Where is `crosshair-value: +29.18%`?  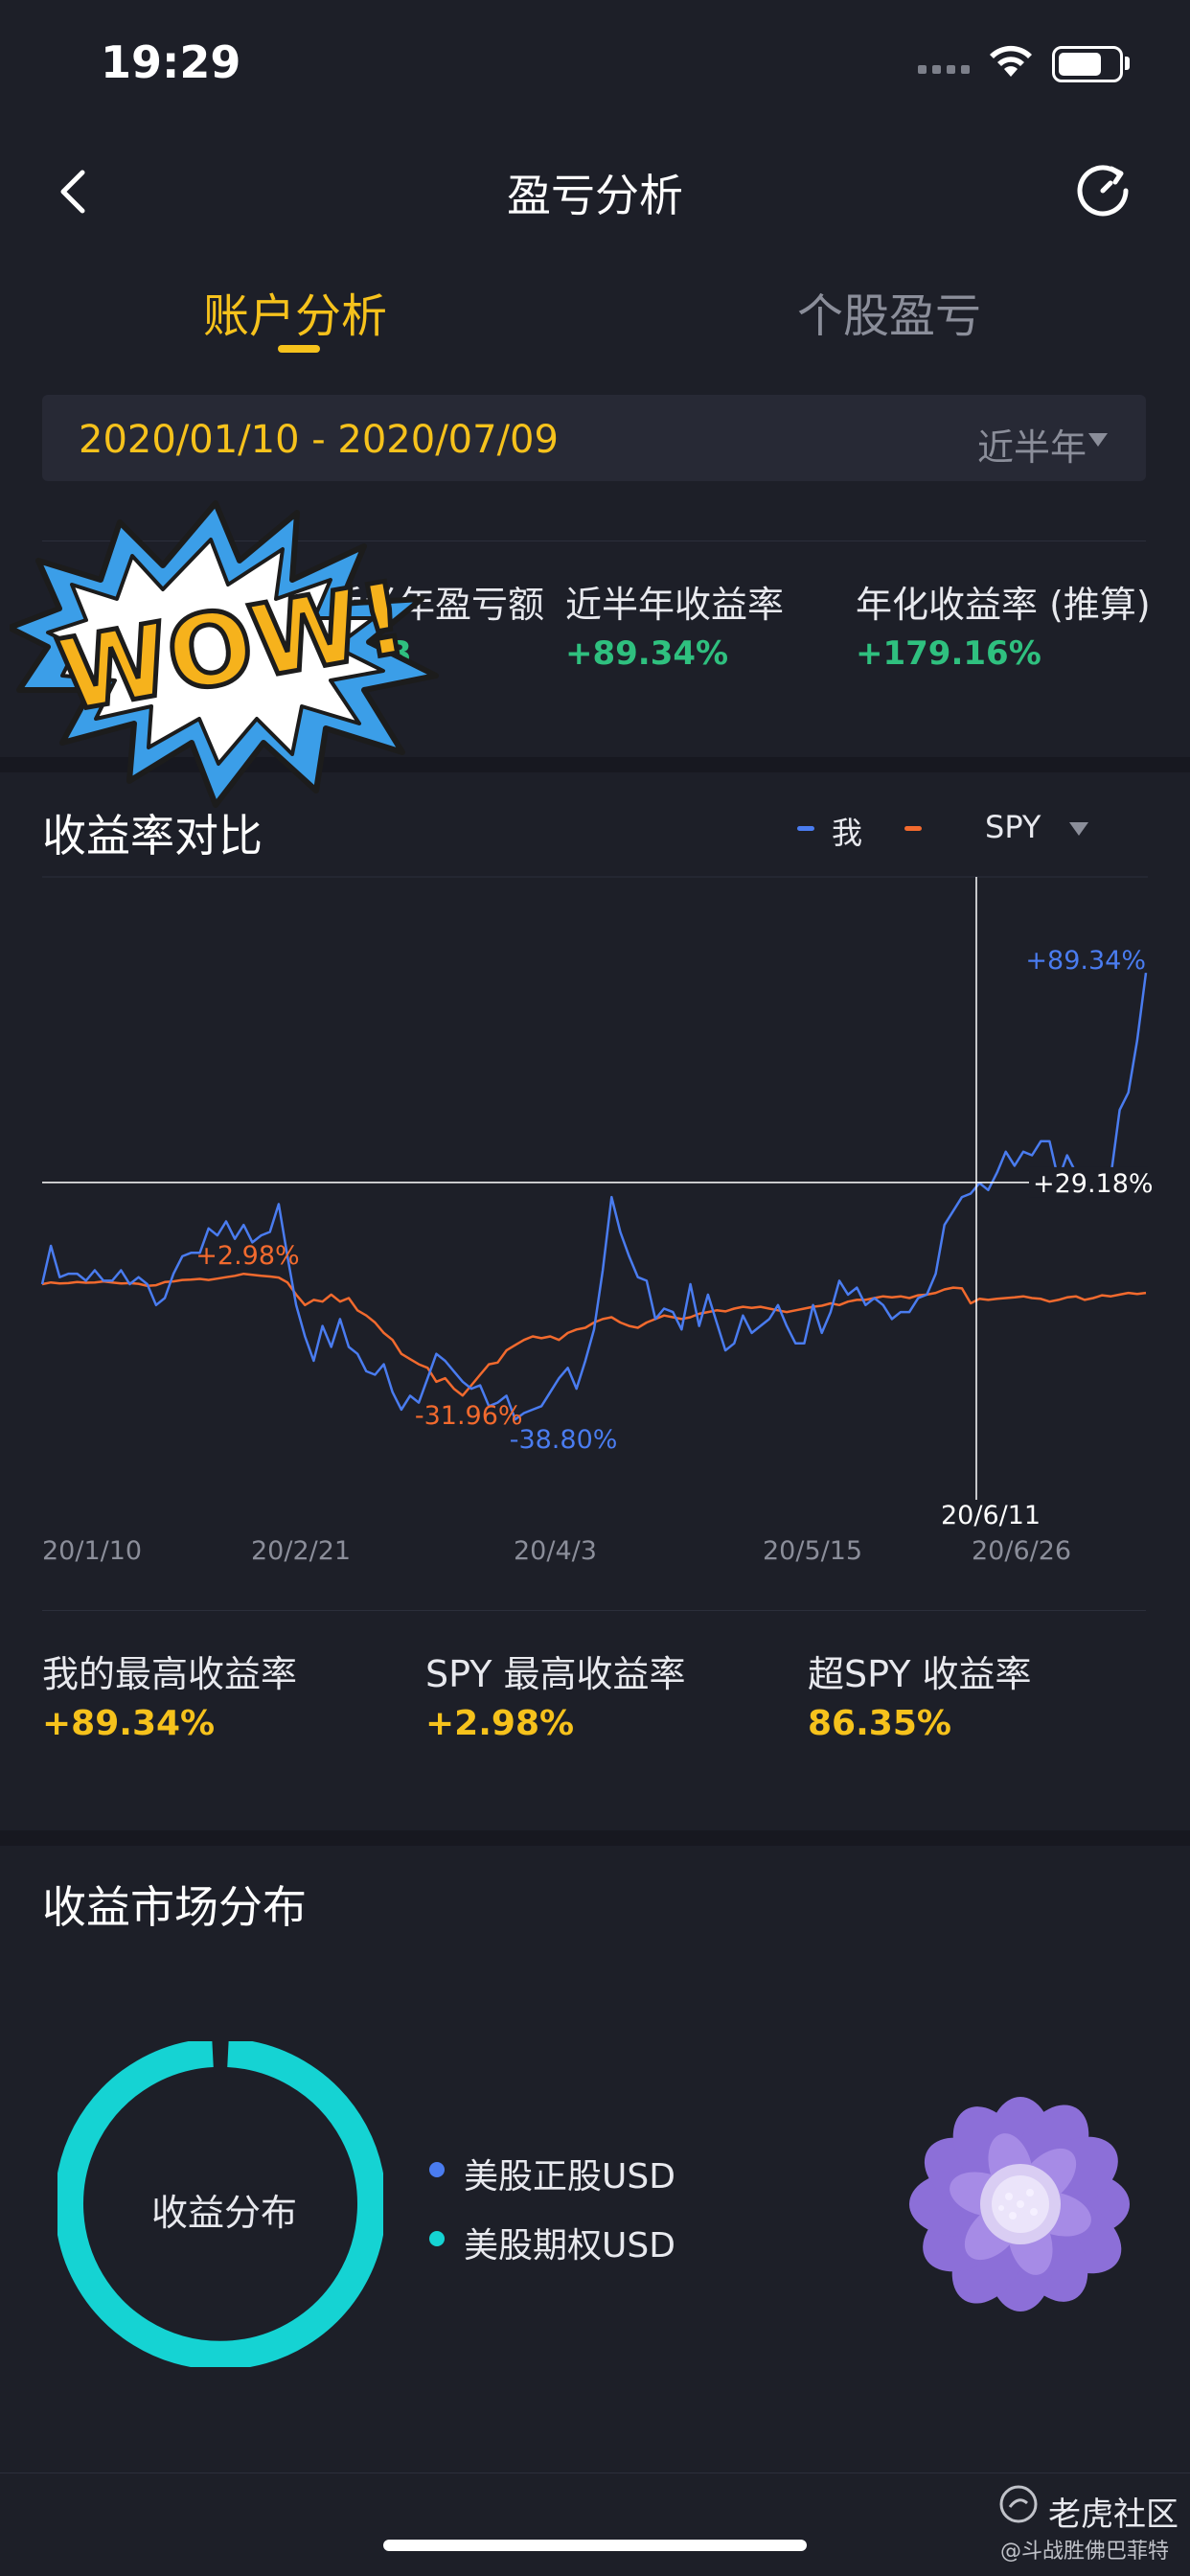 crosshair-value: +29.18% is located at coordinates (1094, 1184).